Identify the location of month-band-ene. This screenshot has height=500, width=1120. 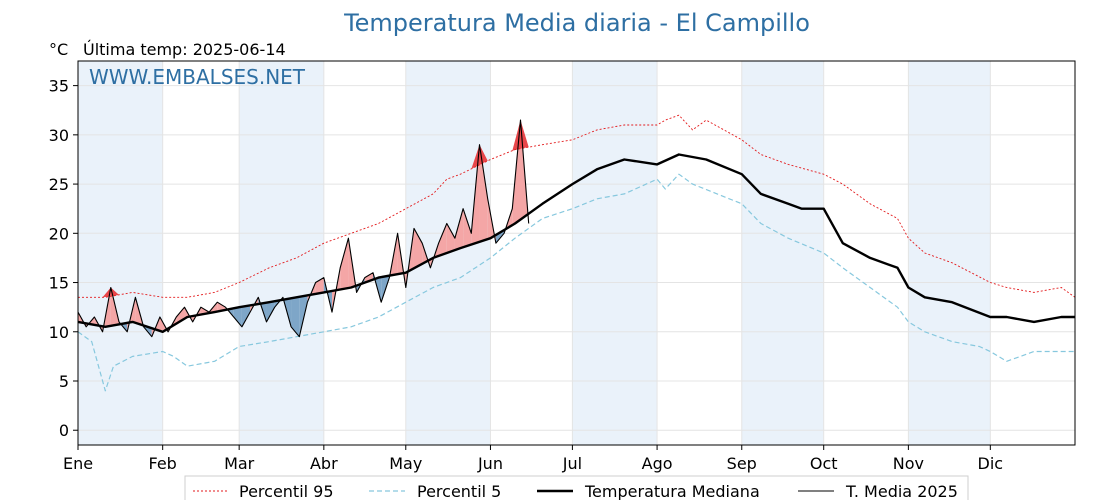
(120, 253).